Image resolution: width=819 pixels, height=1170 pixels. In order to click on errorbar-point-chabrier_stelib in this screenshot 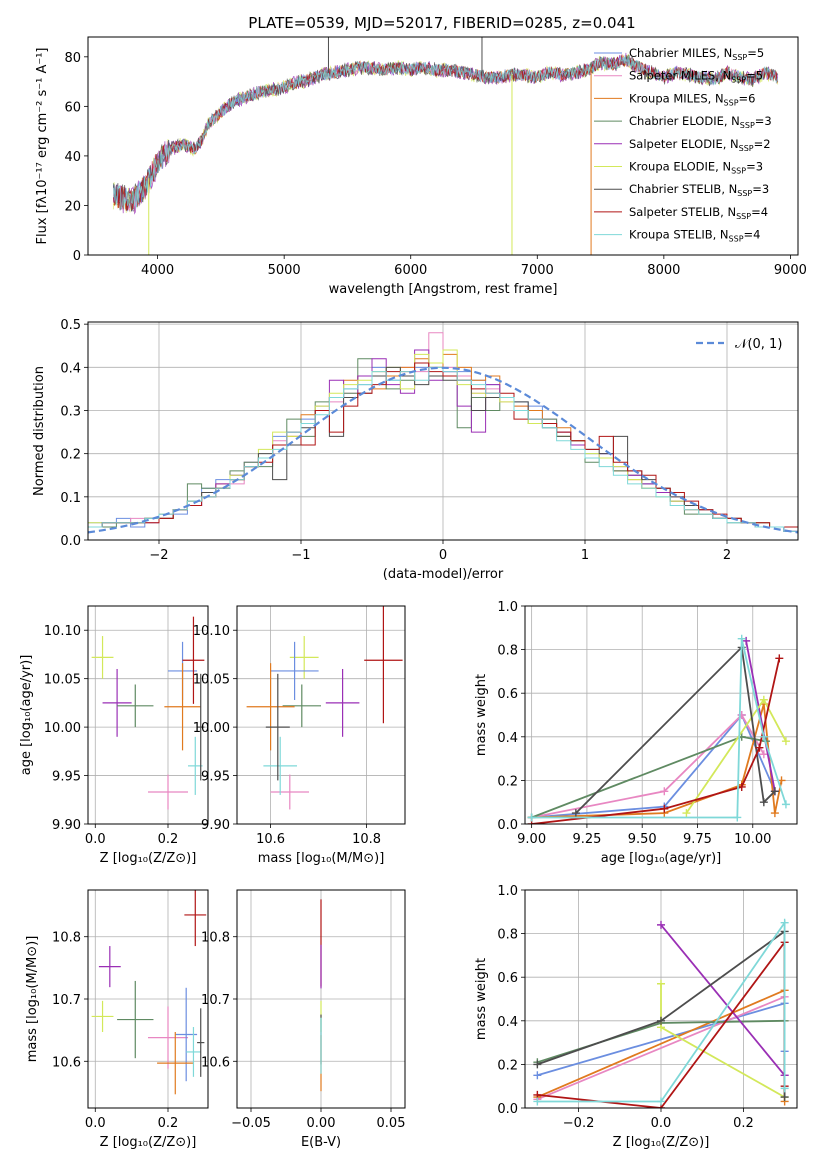, I will do `click(201, 727)`.